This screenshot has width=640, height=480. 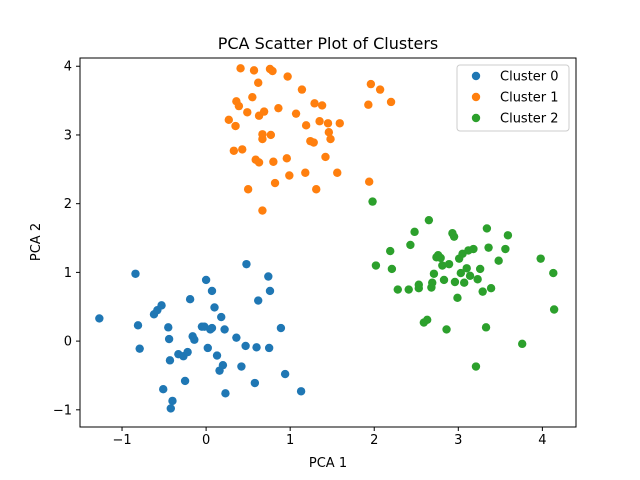 What do you see at coordinates (68, 273) in the screenshot?
I see `y-tick-label: 1` at bounding box center [68, 273].